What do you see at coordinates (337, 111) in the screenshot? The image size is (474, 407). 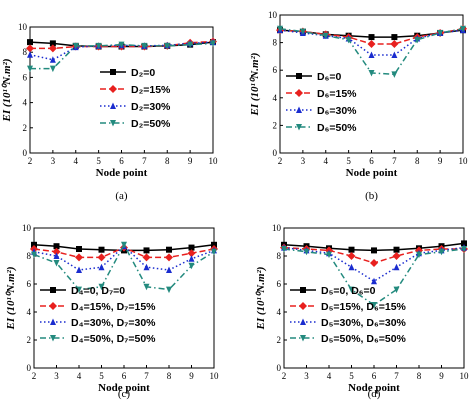 I see `legend-entry: D₆=30%` at bounding box center [337, 111].